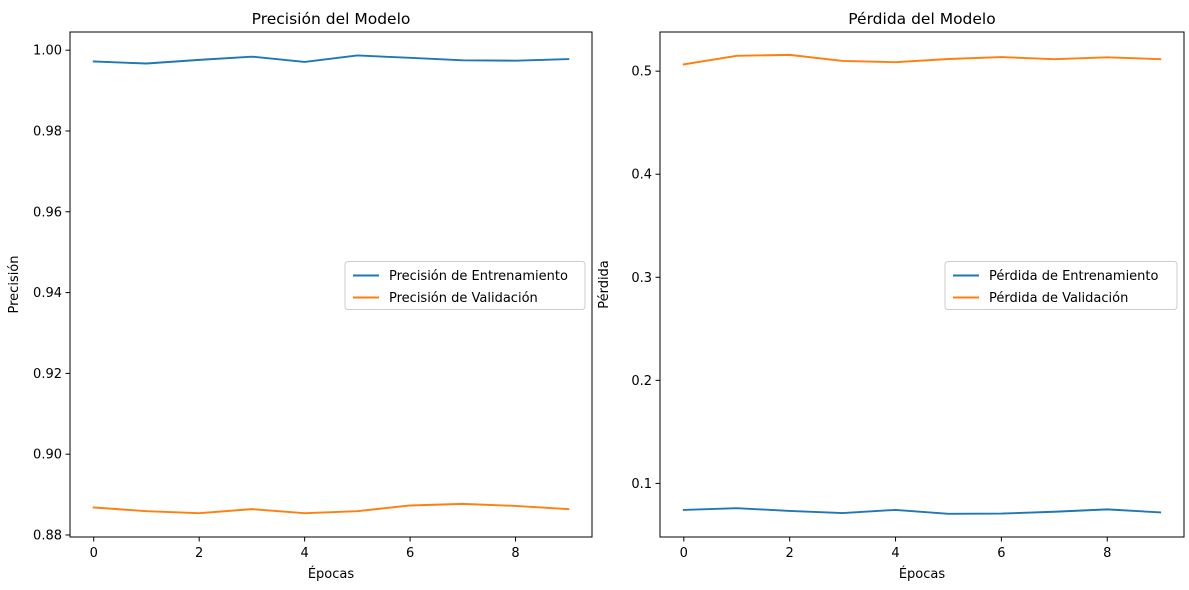 The height and width of the screenshot is (590, 1189). What do you see at coordinates (47, 212) in the screenshot?
I see `accuracy-y-tick-label: 0.96` at bounding box center [47, 212].